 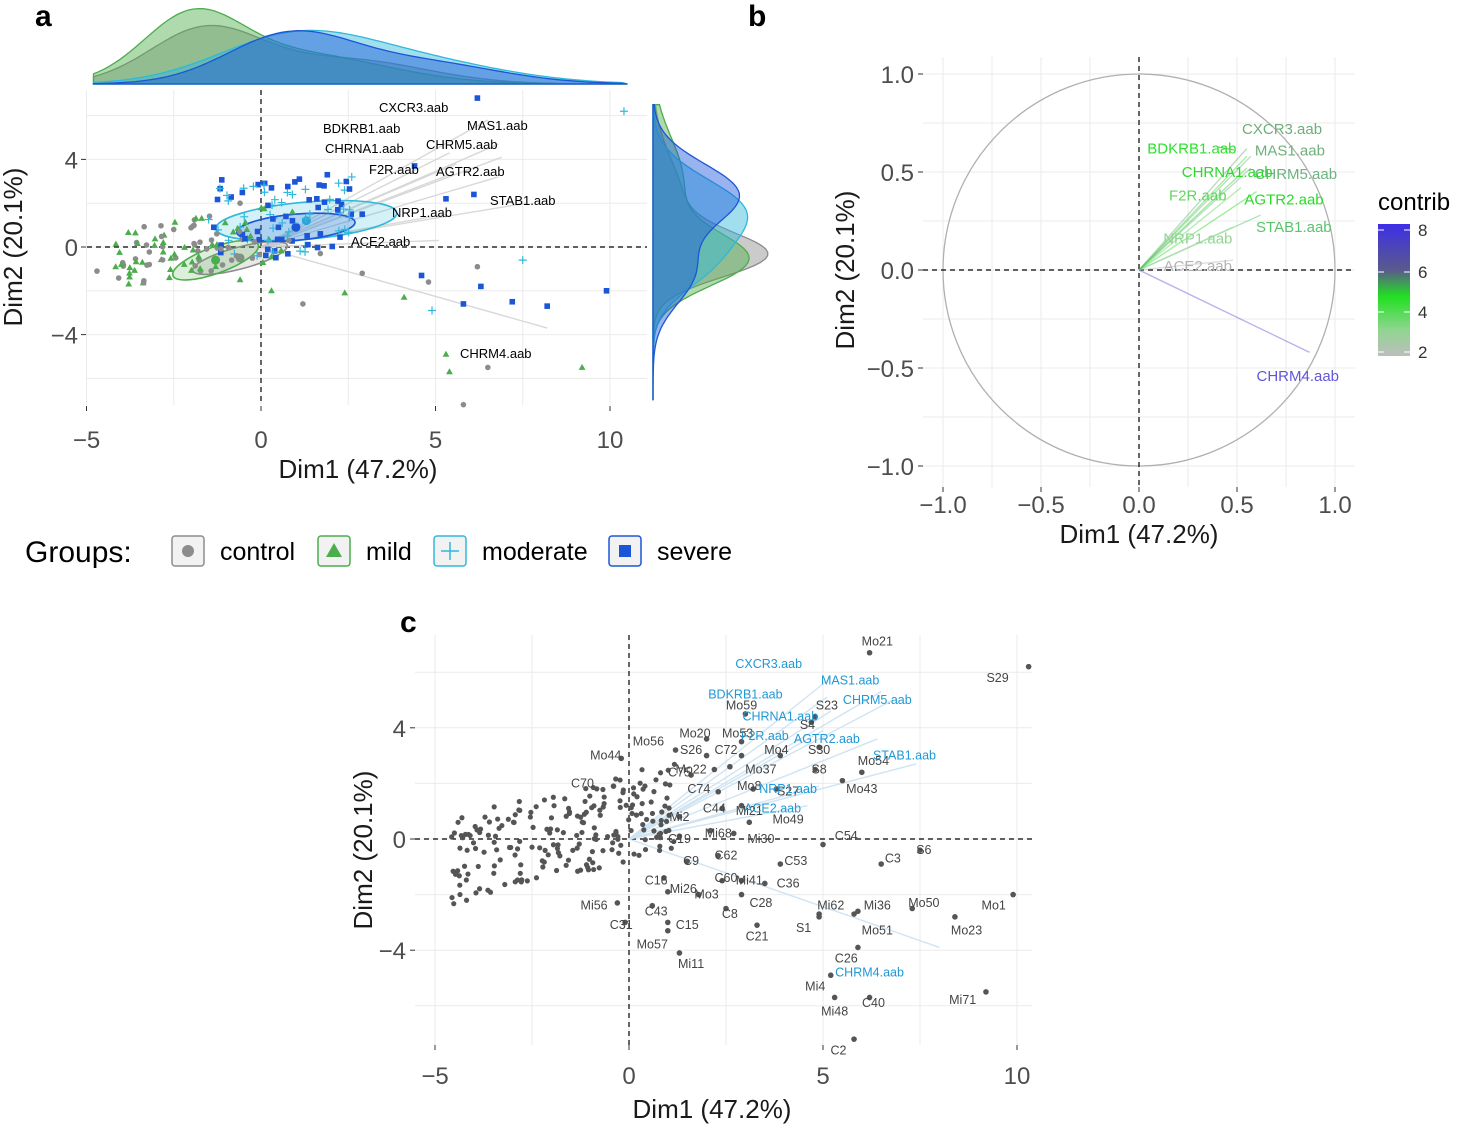 I want to click on variable-label-c: CHRM5.aab, so click(x=877, y=700).